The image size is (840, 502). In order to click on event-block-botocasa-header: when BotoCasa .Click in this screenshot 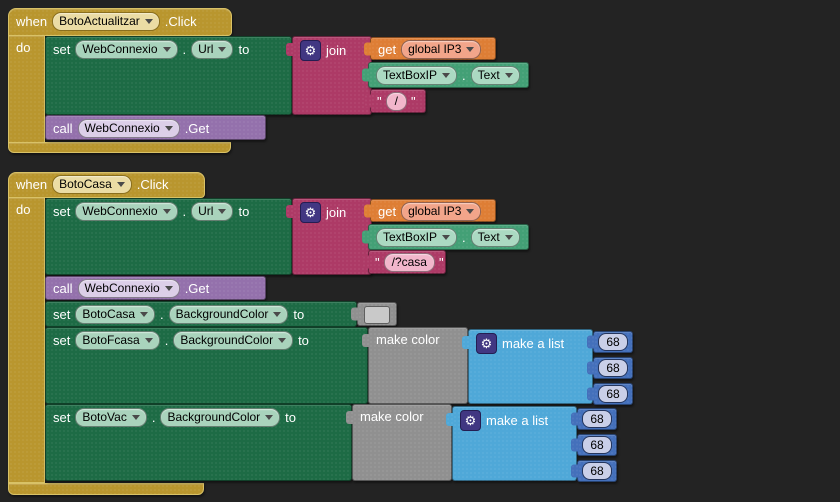, I will do `click(106, 185)`.